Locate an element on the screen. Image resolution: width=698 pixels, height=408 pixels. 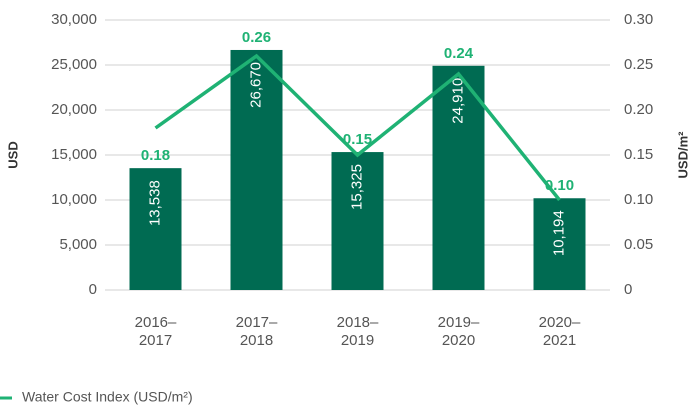
y-tick-label: 30,000 is located at coordinates (74, 19).